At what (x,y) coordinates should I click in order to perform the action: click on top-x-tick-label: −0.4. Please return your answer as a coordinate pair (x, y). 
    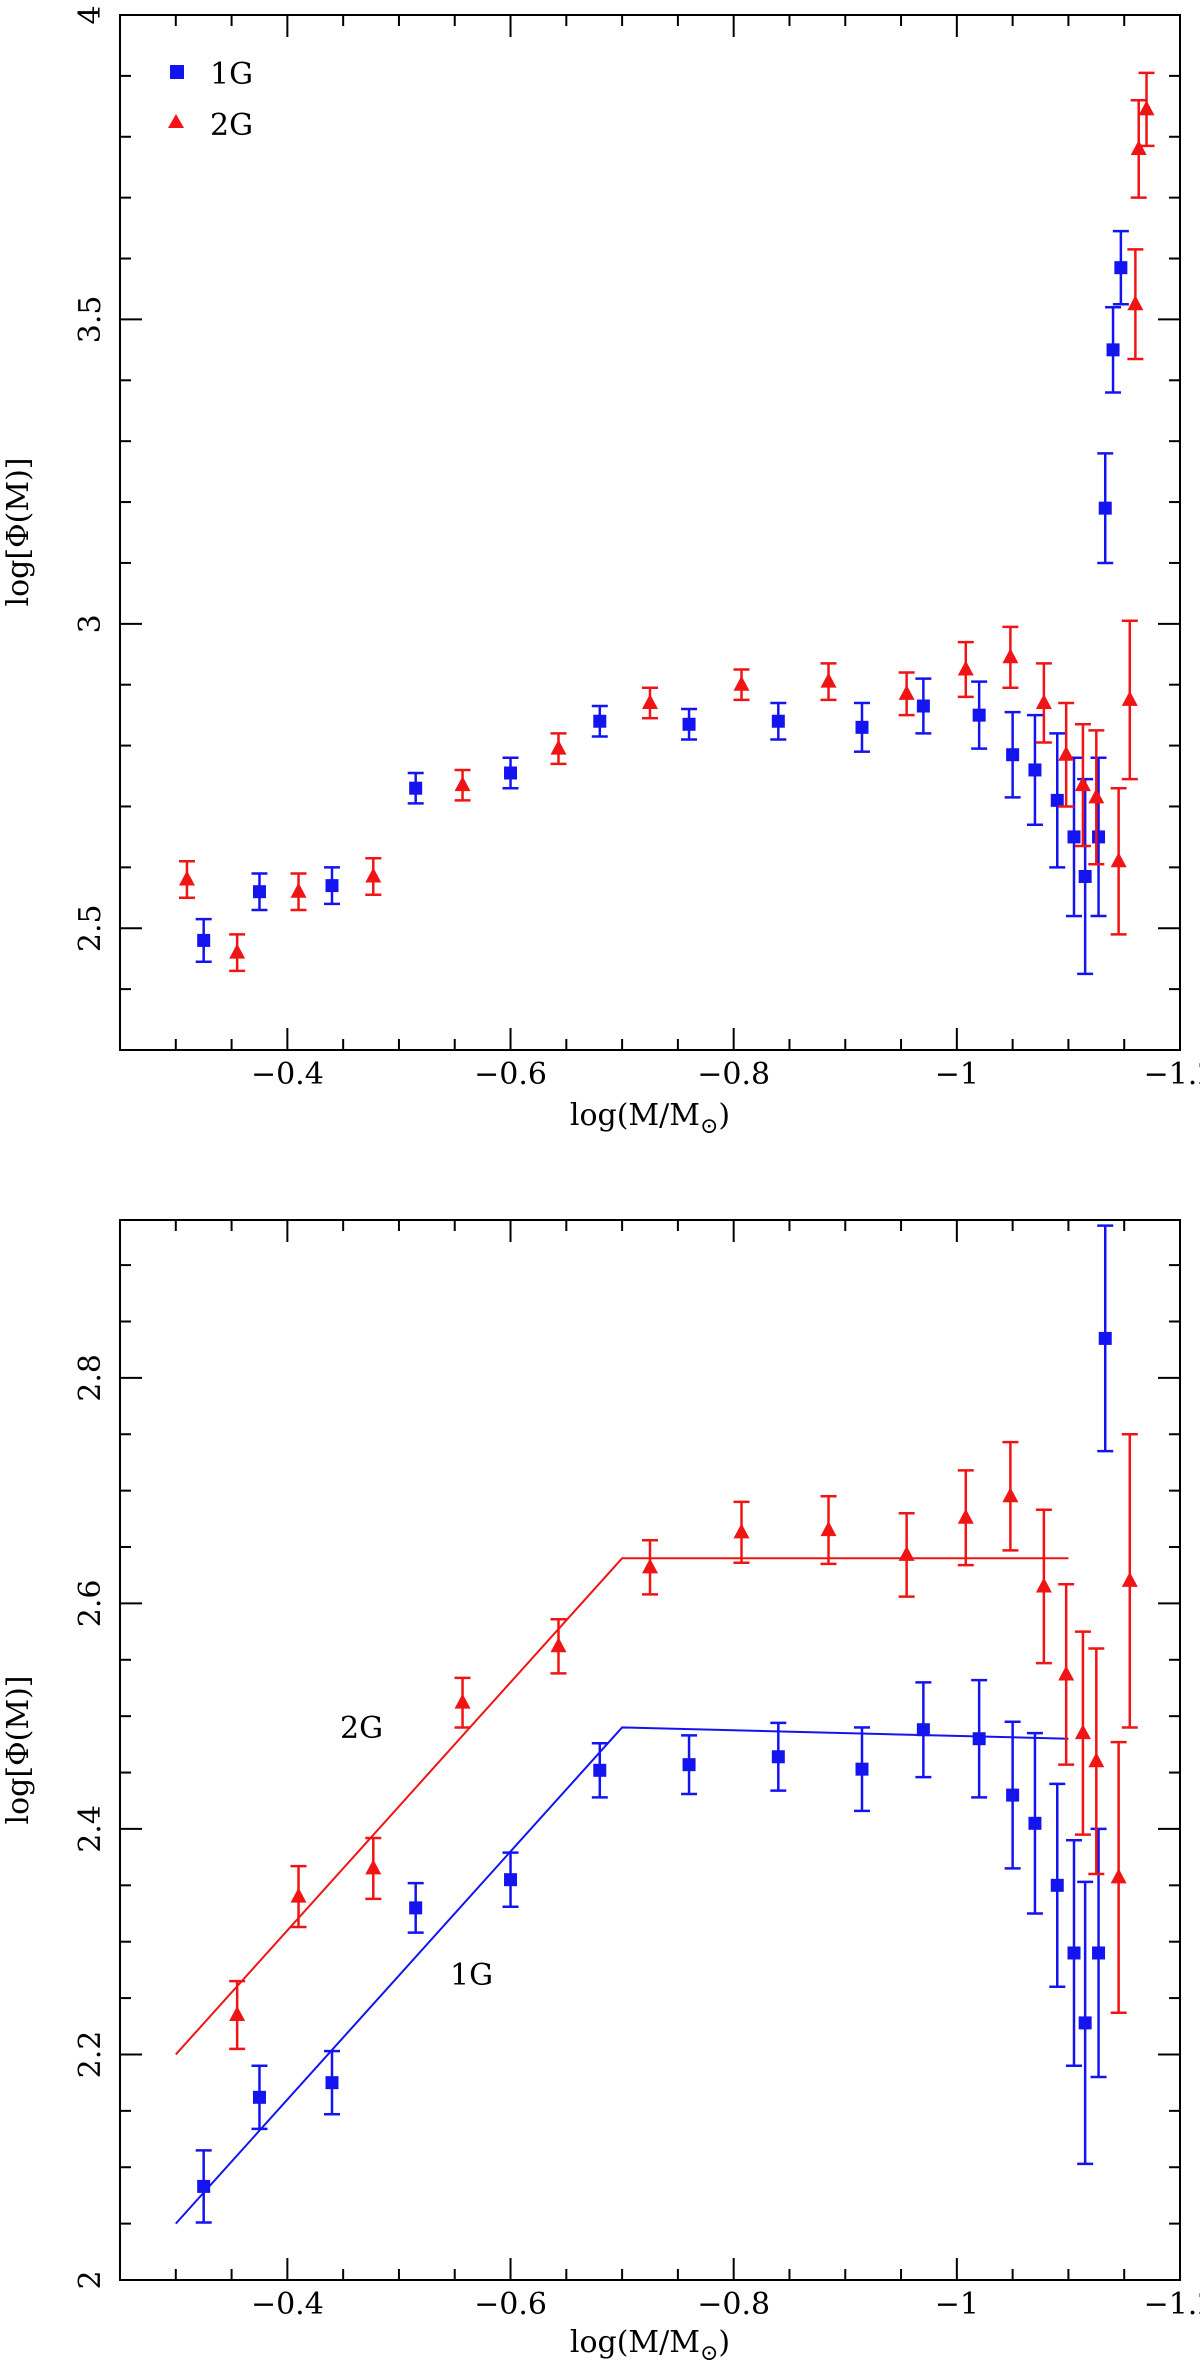
    Looking at the image, I should click on (287, 1074).